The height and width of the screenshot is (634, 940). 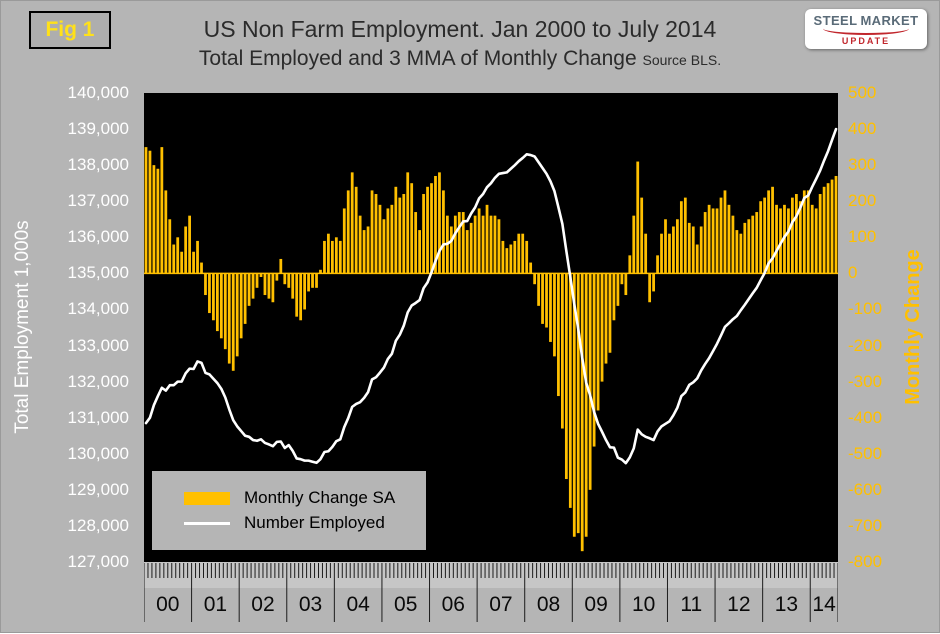 What do you see at coordinates (207, 523) in the screenshot?
I see `legend-line-swatch` at bounding box center [207, 523].